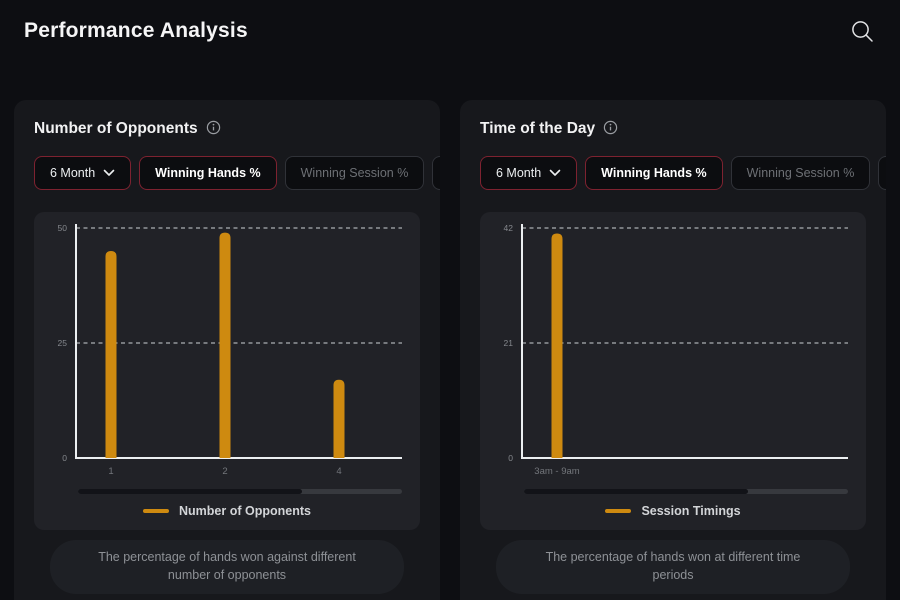 Image resolution: width=900 pixels, height=600 pixels. I want to click on svg-text: 21, so click(509, 343).